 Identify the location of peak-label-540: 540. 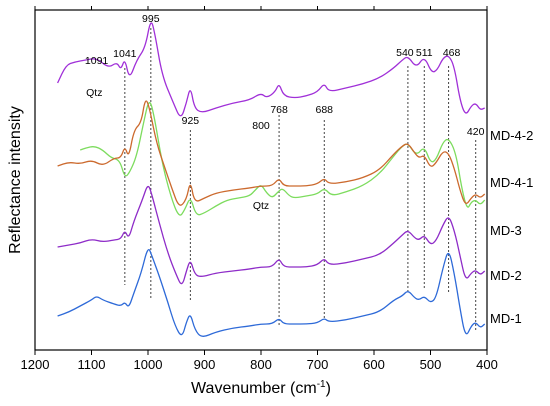
(405, 53).